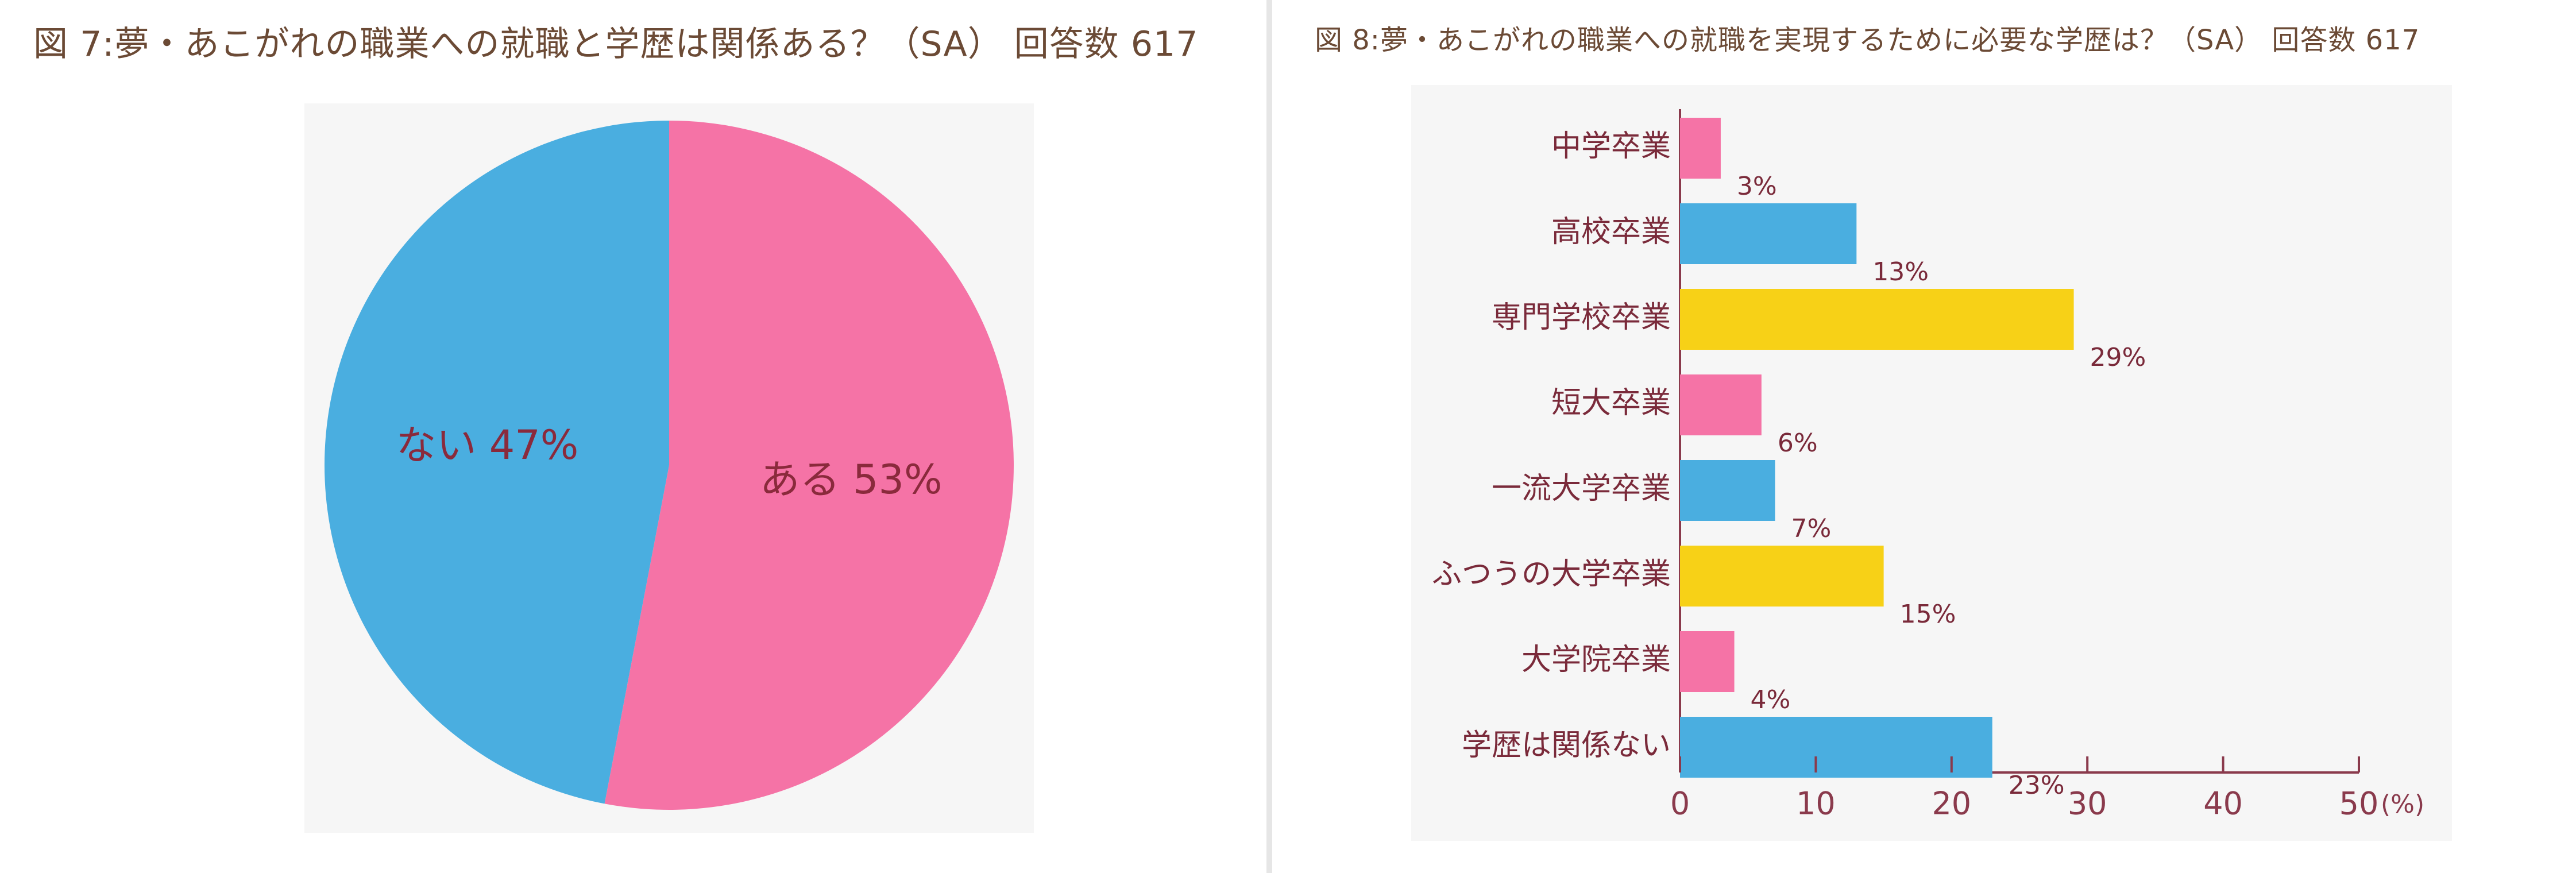  I want to click on x-tick-label-1: 10, so click(1816, 804).